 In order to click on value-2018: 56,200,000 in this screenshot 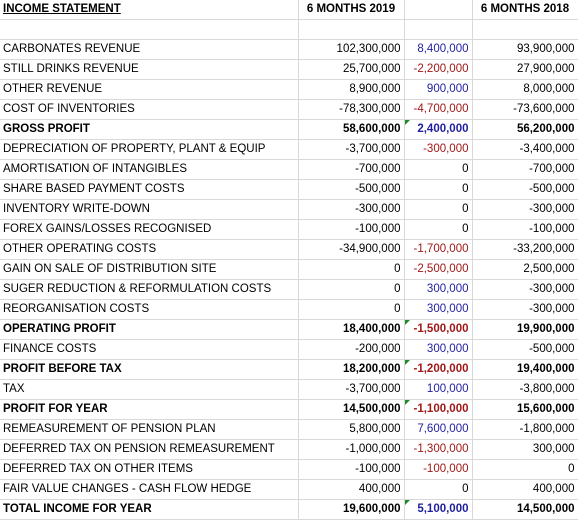, I will do `click(525, 129)`.